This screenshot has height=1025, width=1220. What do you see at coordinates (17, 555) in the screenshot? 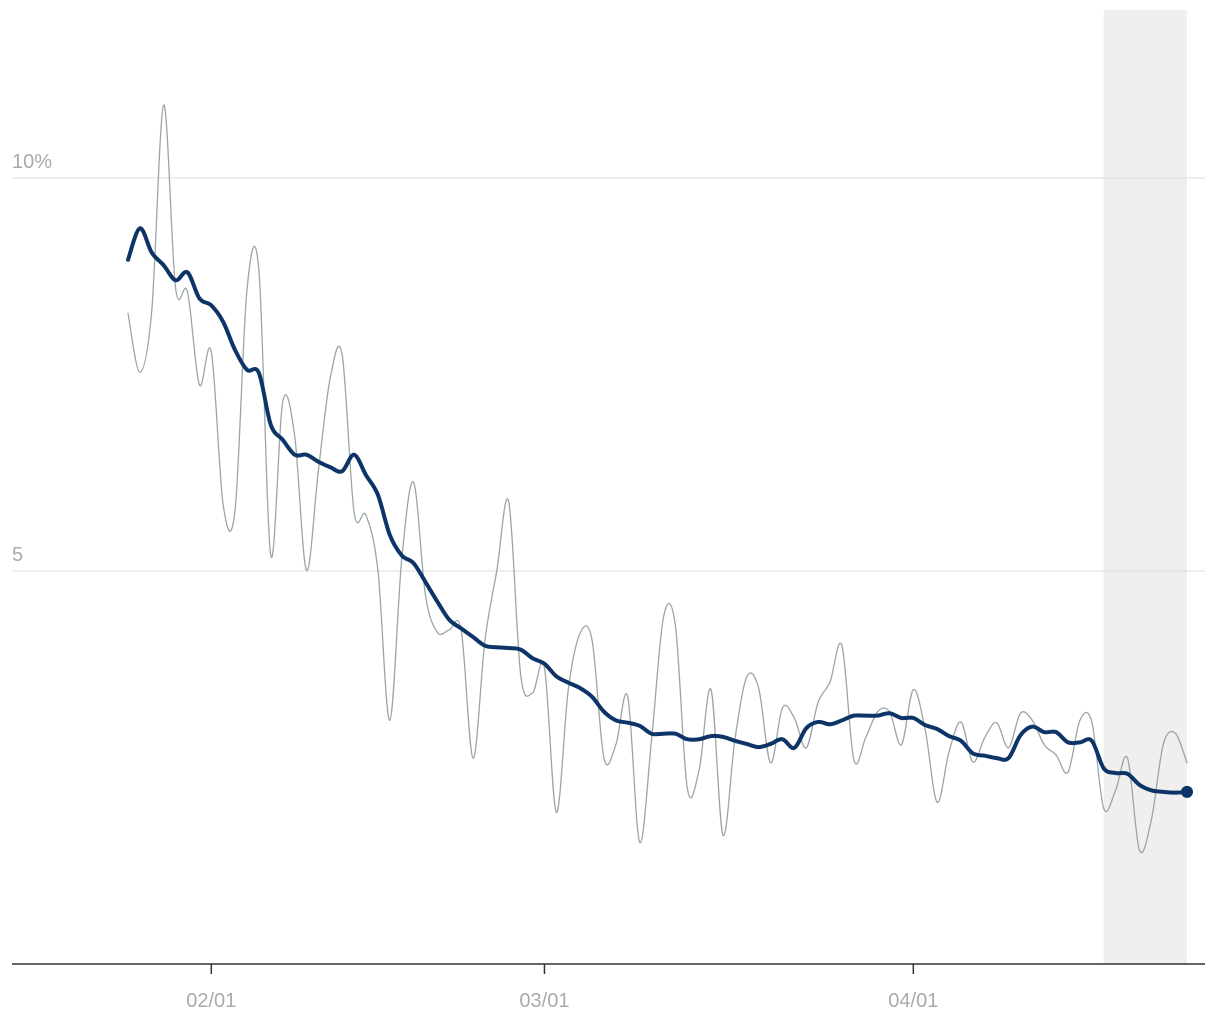
I see `y-tick-label: 5` at bounding box center [17, 555].